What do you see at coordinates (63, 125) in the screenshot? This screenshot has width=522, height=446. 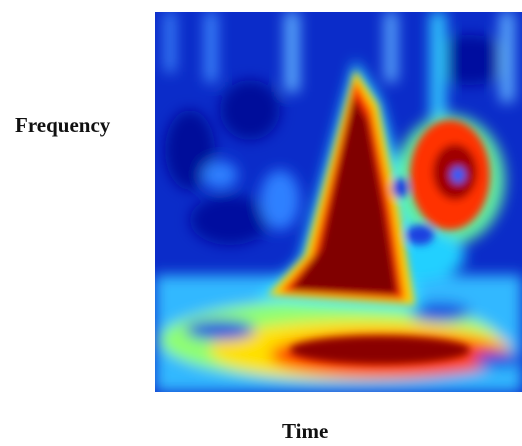 I see `y-axis-label: Frequency` at bounding box center [63, 125].